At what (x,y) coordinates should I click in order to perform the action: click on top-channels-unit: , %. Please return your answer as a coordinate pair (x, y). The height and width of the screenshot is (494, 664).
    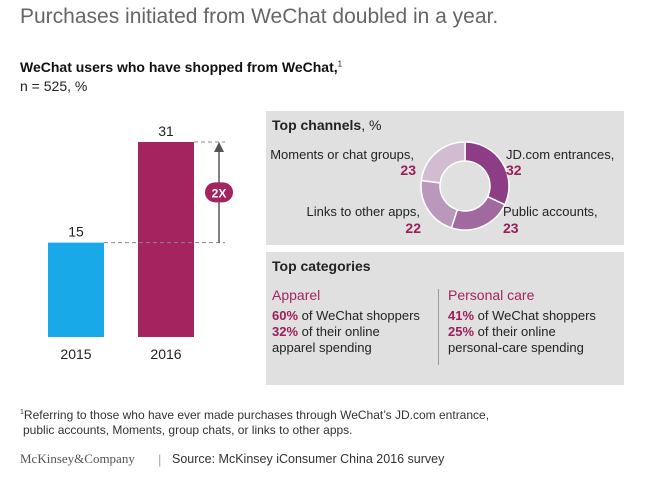
    Looking at the image, I should click on (371, 125).